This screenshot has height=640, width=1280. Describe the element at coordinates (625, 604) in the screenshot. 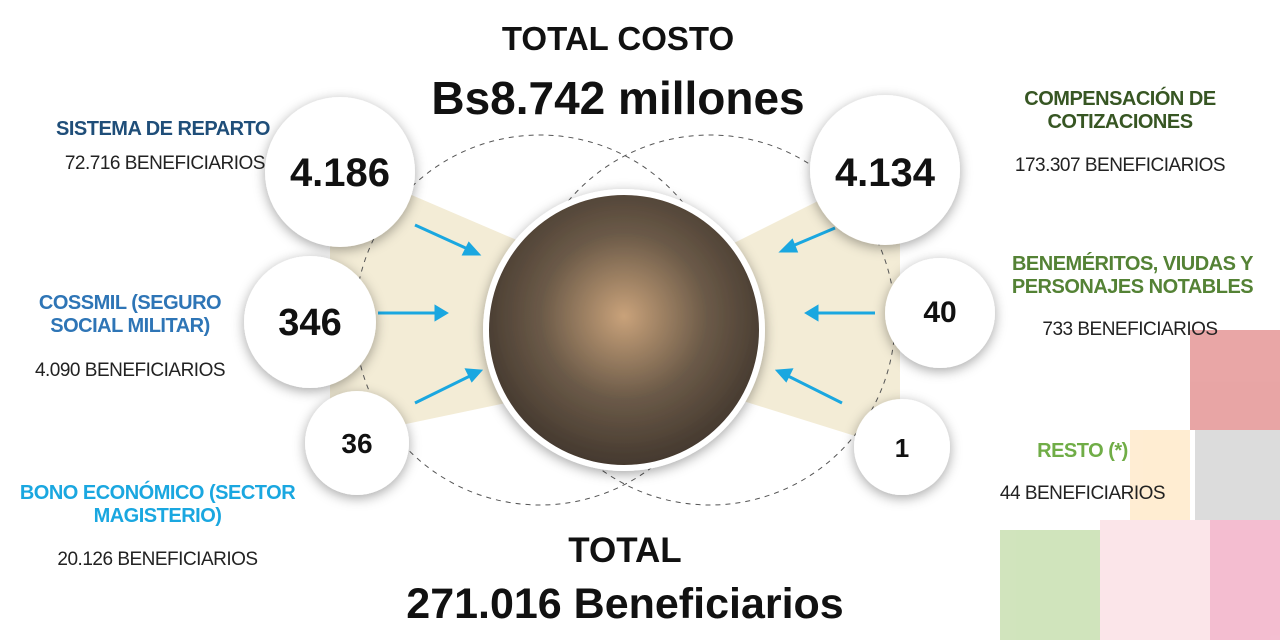

I see `footer-amount: 271.016 Beneficiarios` at that location.